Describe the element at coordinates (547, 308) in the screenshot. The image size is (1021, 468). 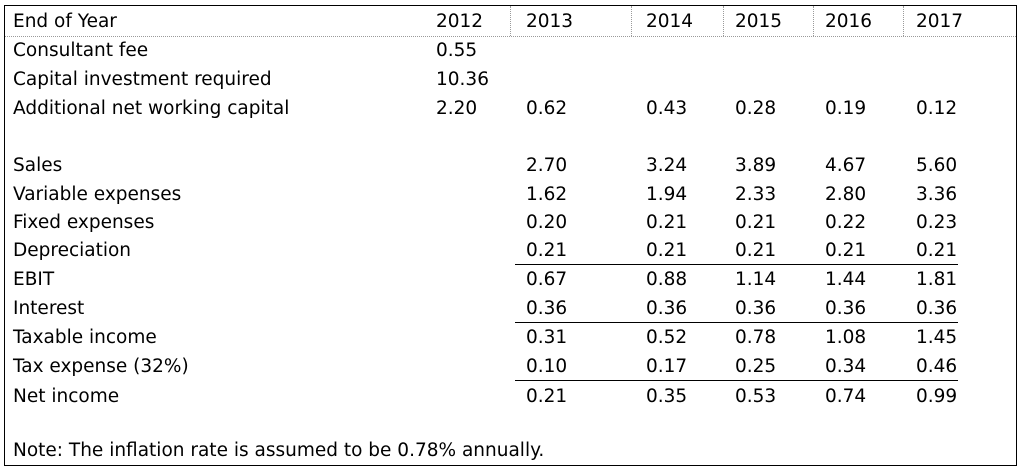
I see `cell-2013: 0.36` at that location.